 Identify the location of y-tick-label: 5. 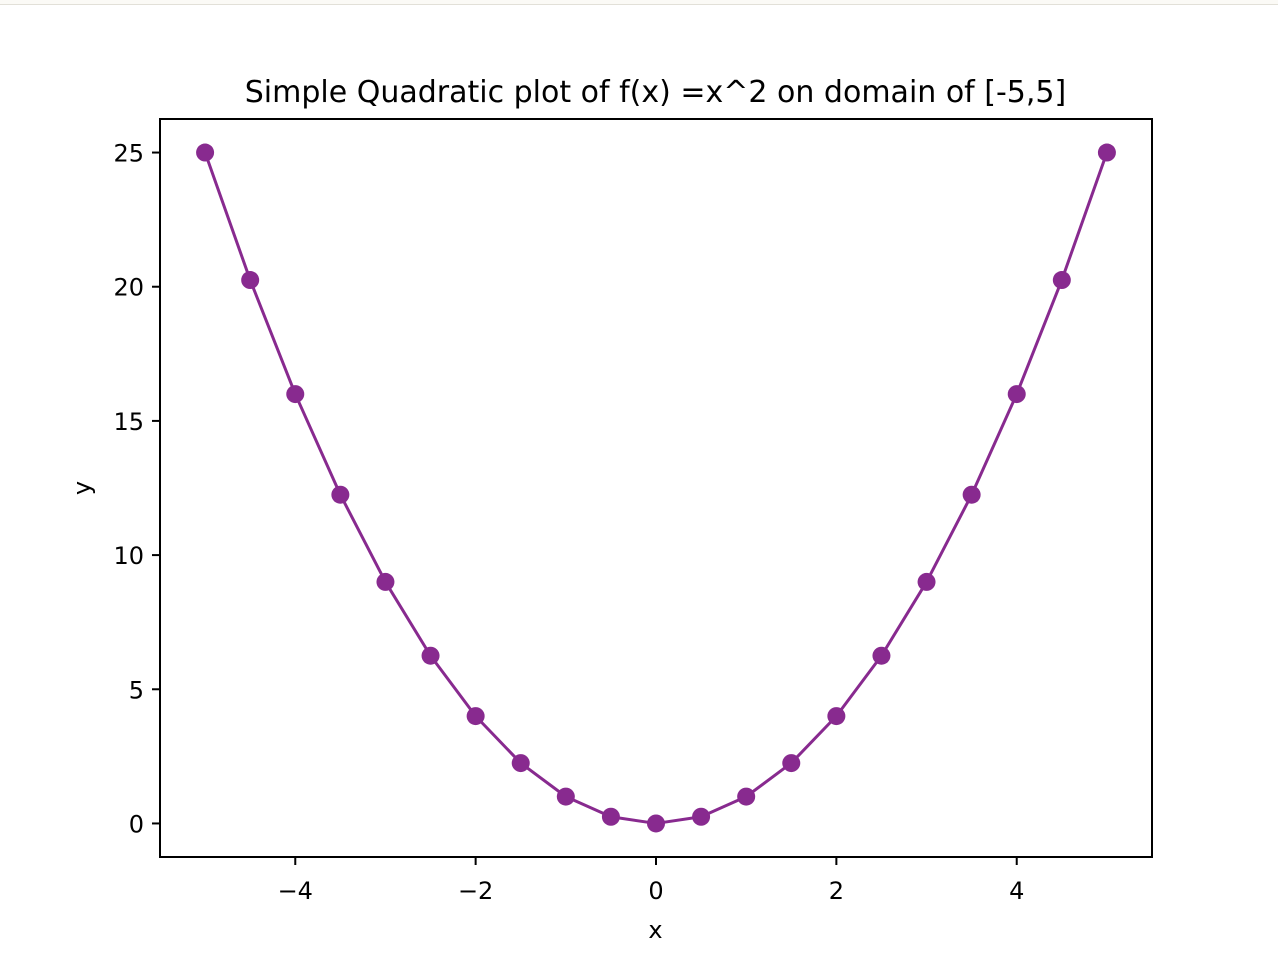
(136, 690).